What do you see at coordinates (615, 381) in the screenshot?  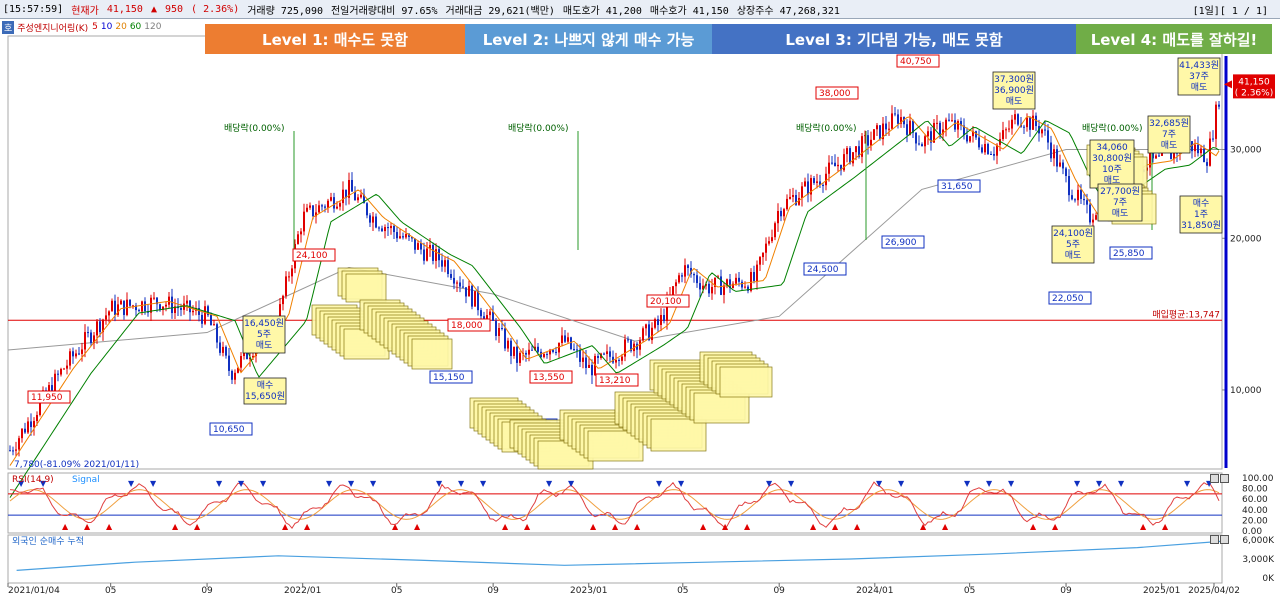 I see `high-label: 13,210` at bounding box center [615, 381].